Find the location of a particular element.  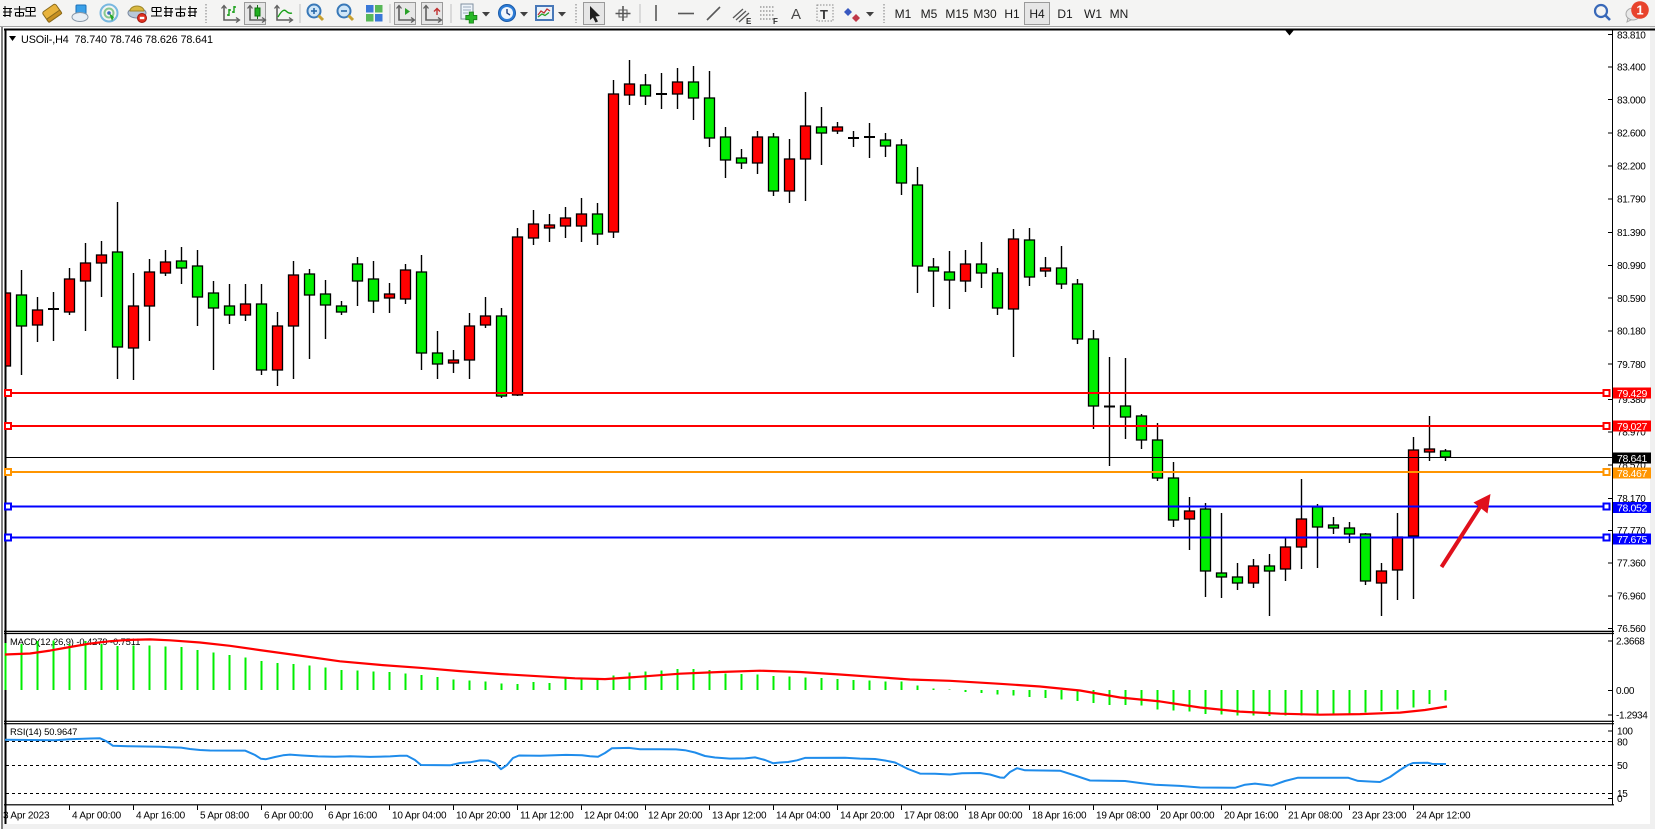

svg-text: 6 Apr 16:00 is located at coordinates (353, 816).